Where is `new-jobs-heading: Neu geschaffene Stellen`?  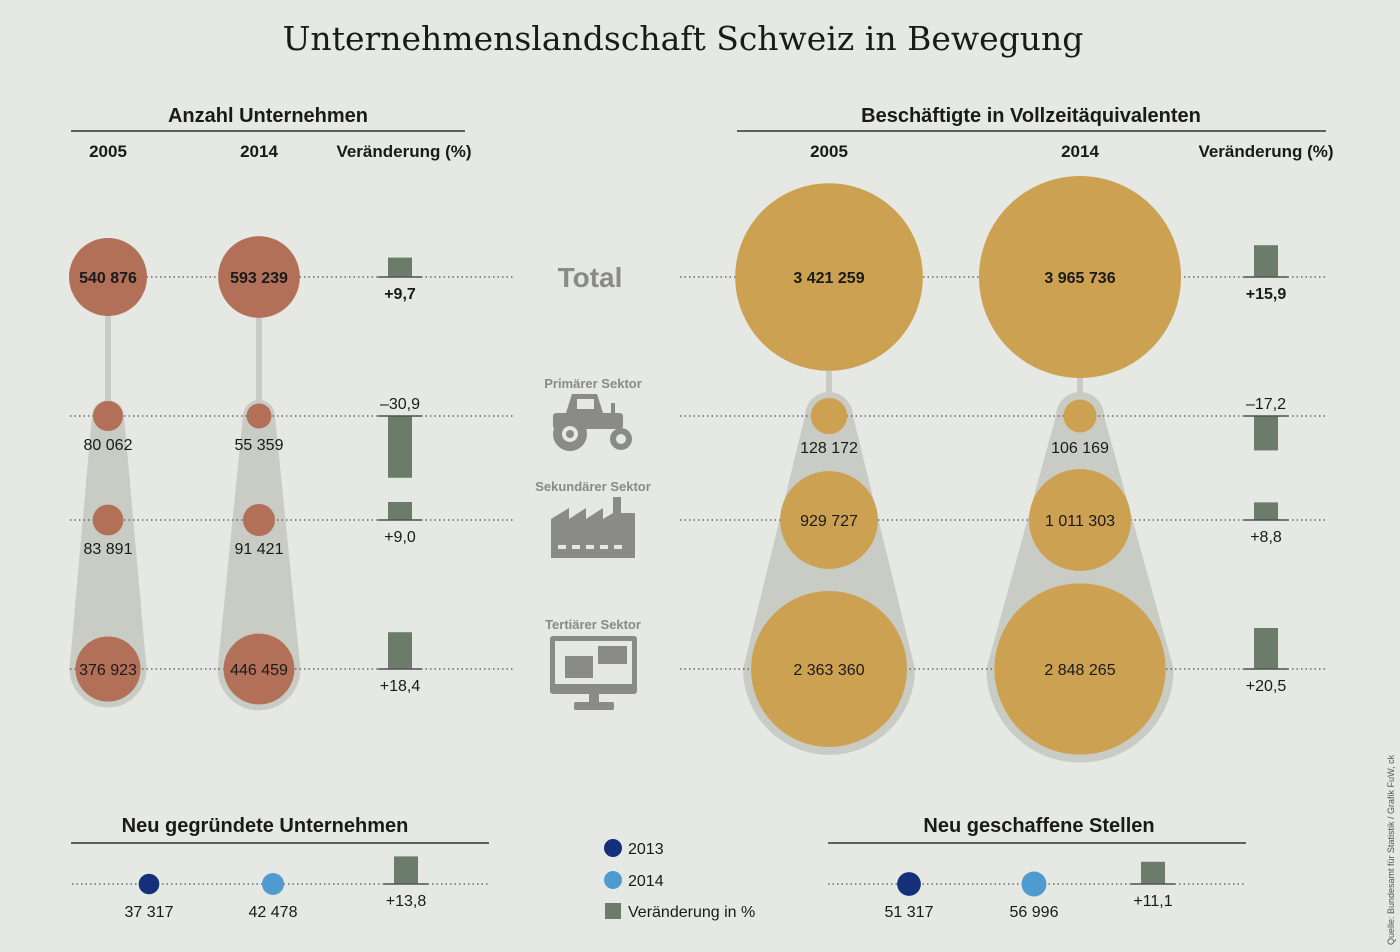 new-jobs-heading: Neu geschaffene Stellen is located at coordinates (1038, 826).